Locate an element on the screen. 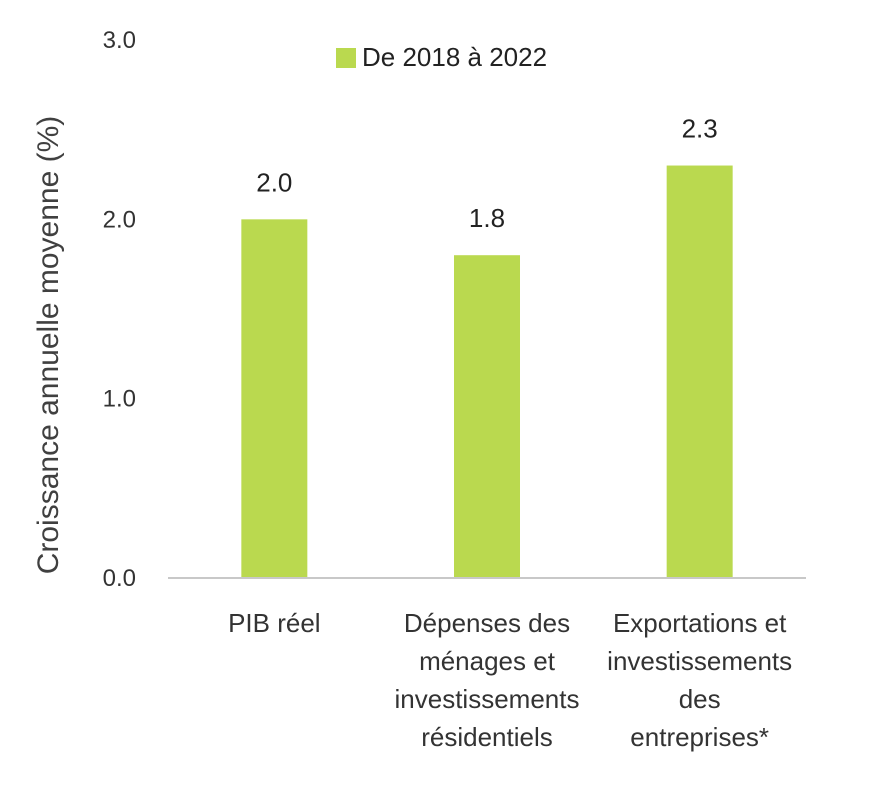 This screenshot has height=788, width=896. category-label-line: Exportations et is located at coordinates (700, 623).